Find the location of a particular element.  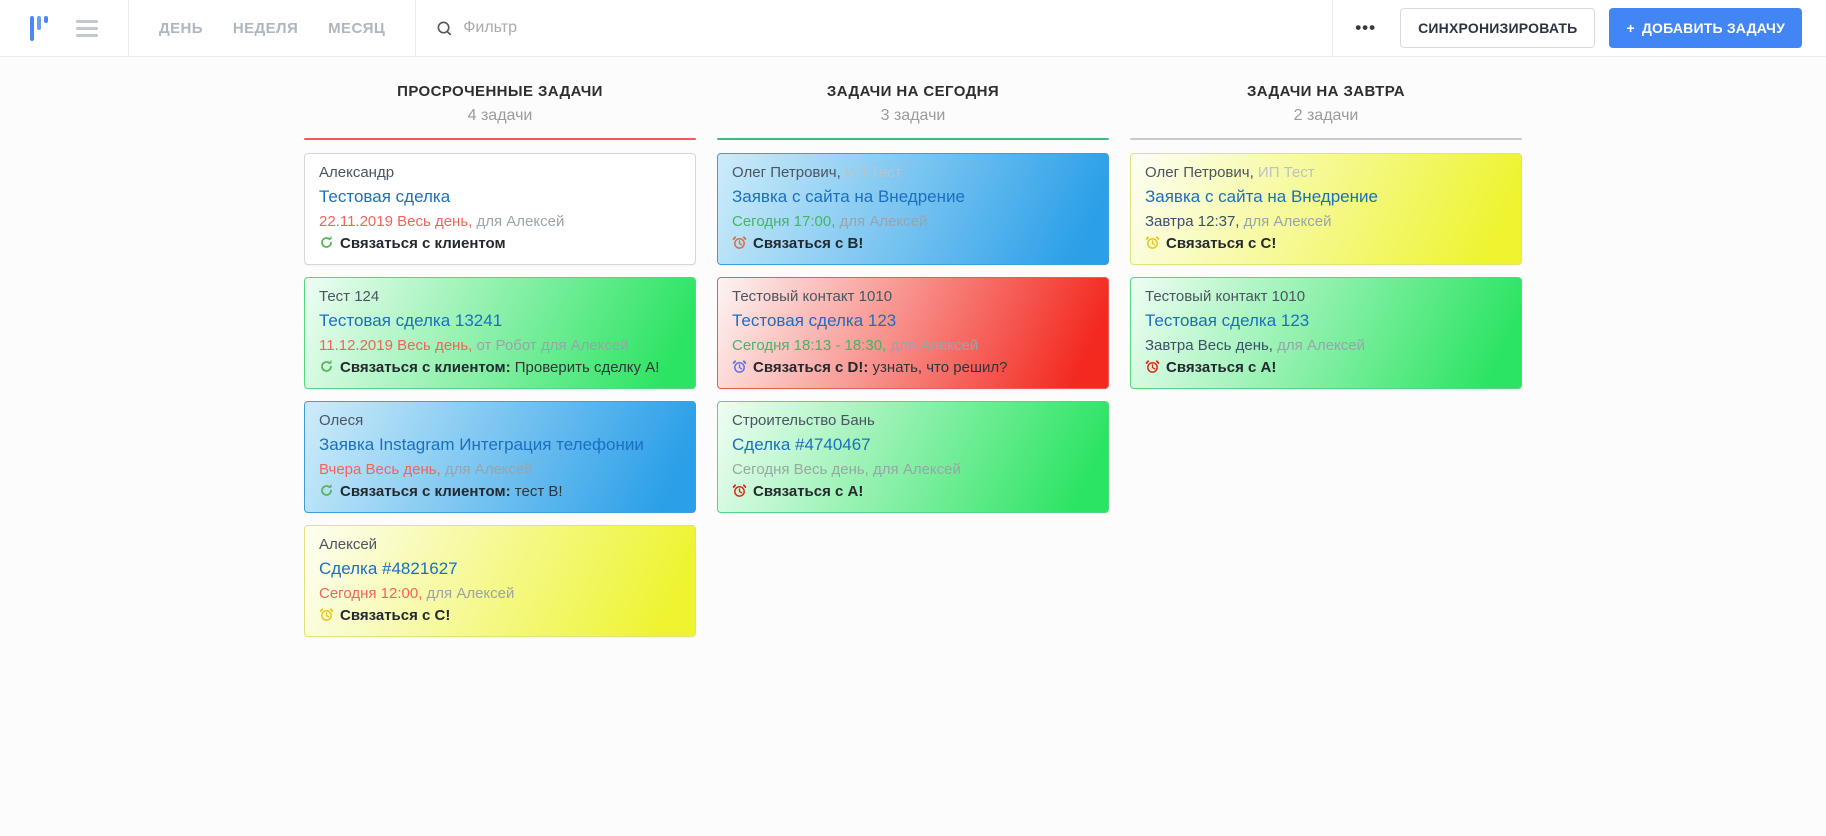

when-line: Сегодня Весь день, для Алексей is located at coordinates (913, 470).